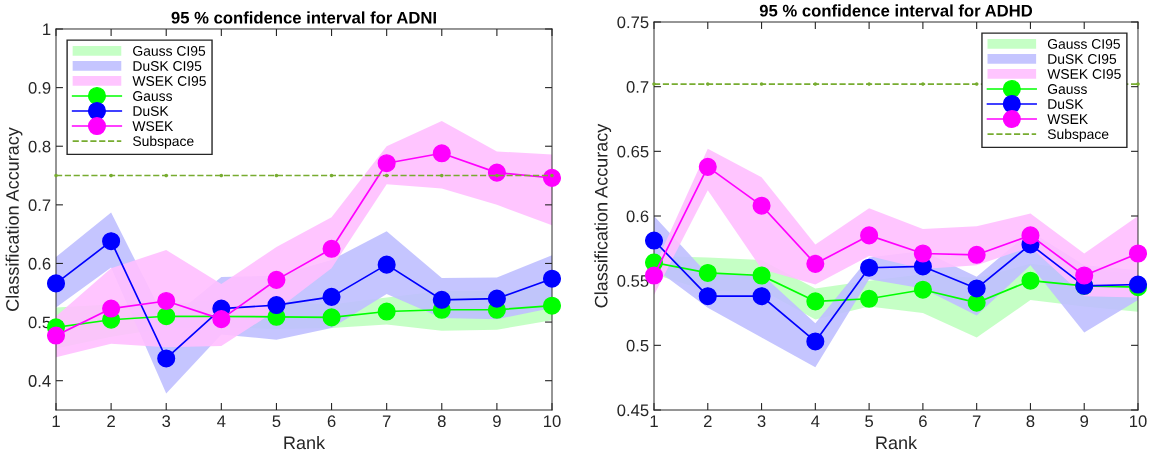  I want to click on x-tick-label: 4, so click(221, 421).